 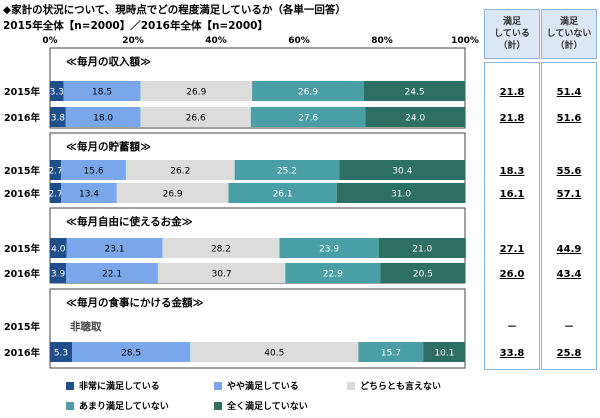 I want to click on bar-value-label: 22.1, so click(x=112, y=275).